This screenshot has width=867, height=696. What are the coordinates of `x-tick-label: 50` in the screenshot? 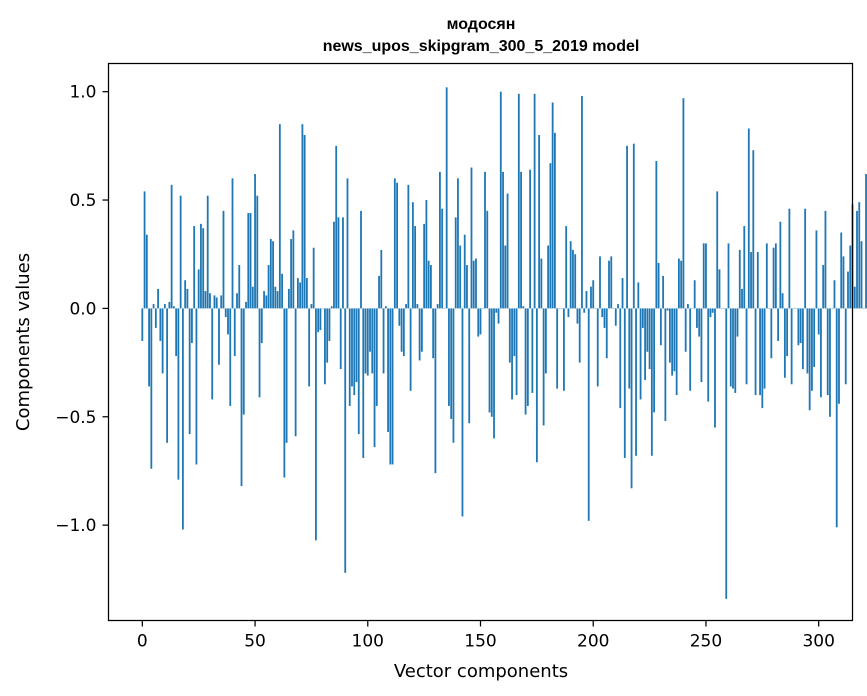 It's located at (255, 642).